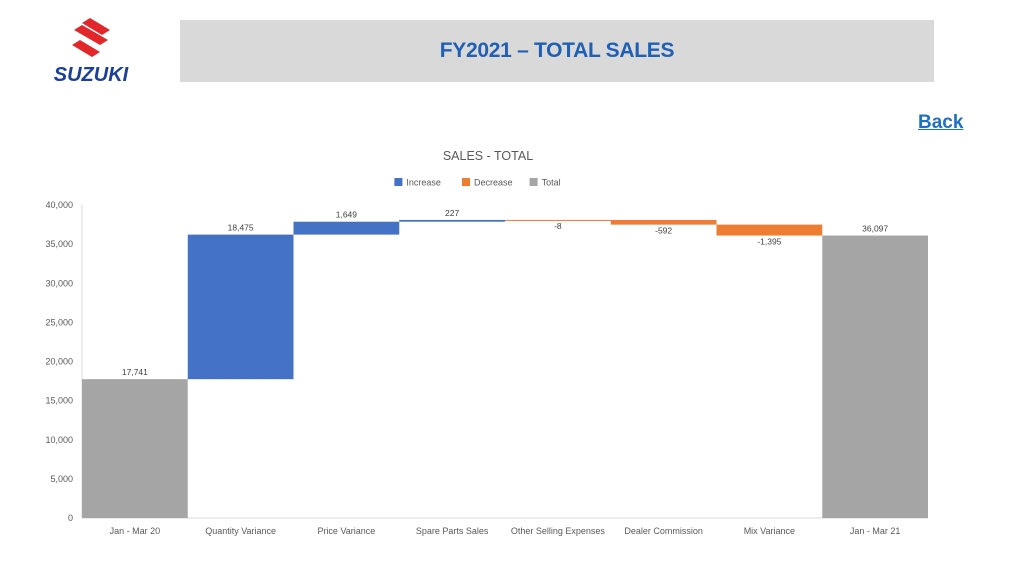 Image resolution: width=1024 pixels, height=576 pixels. I want to click on data-label: 17,741, so click(135, 372).